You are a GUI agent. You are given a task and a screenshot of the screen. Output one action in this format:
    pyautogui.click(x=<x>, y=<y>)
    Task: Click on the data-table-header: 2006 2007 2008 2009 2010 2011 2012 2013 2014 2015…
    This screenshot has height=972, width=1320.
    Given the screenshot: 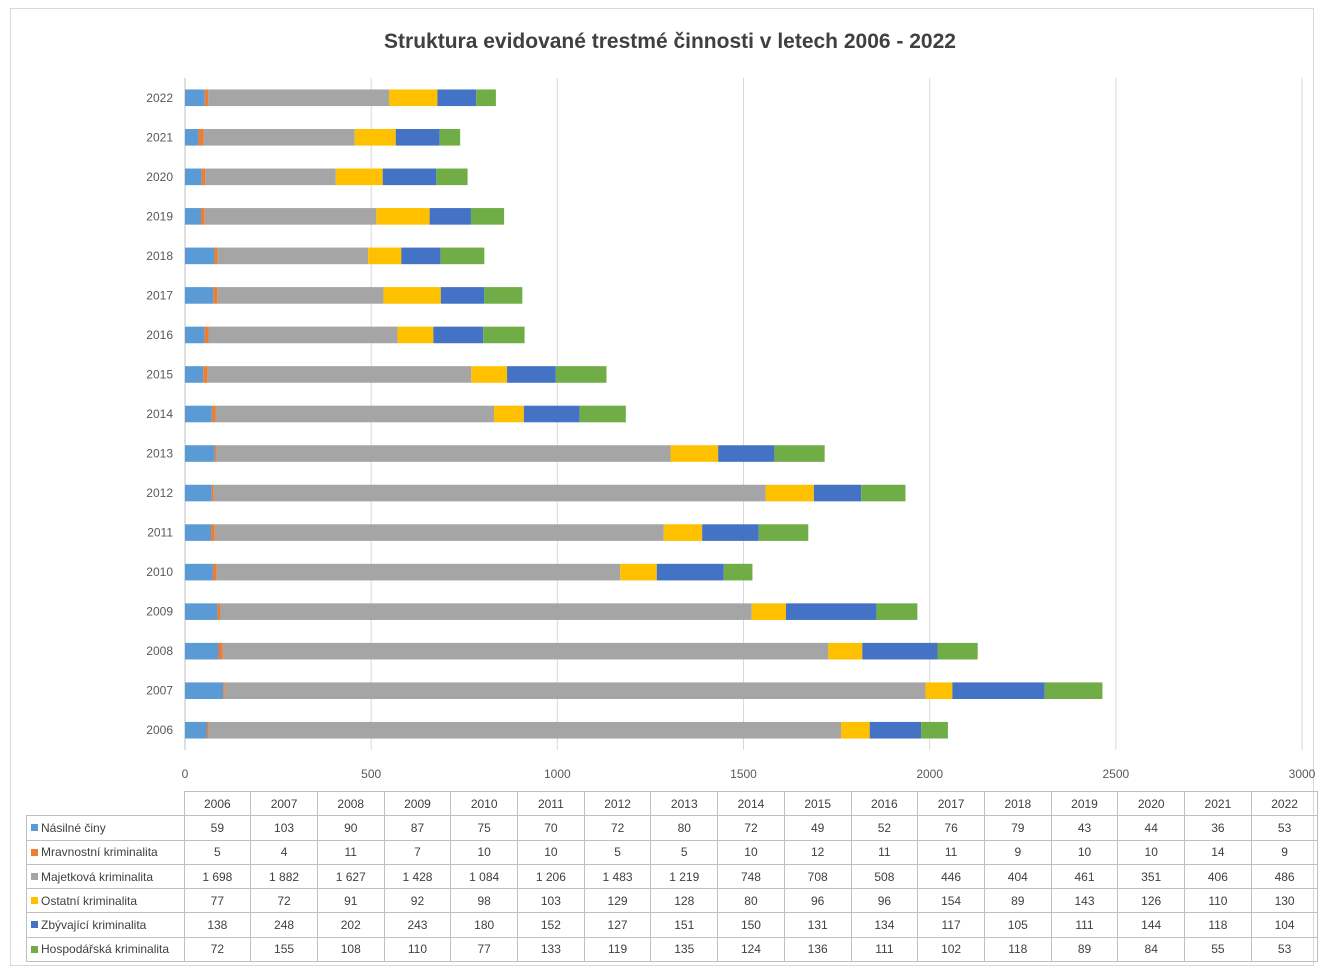 What is the action you would take?
    pyautogui.click(x=672, y=803)
    